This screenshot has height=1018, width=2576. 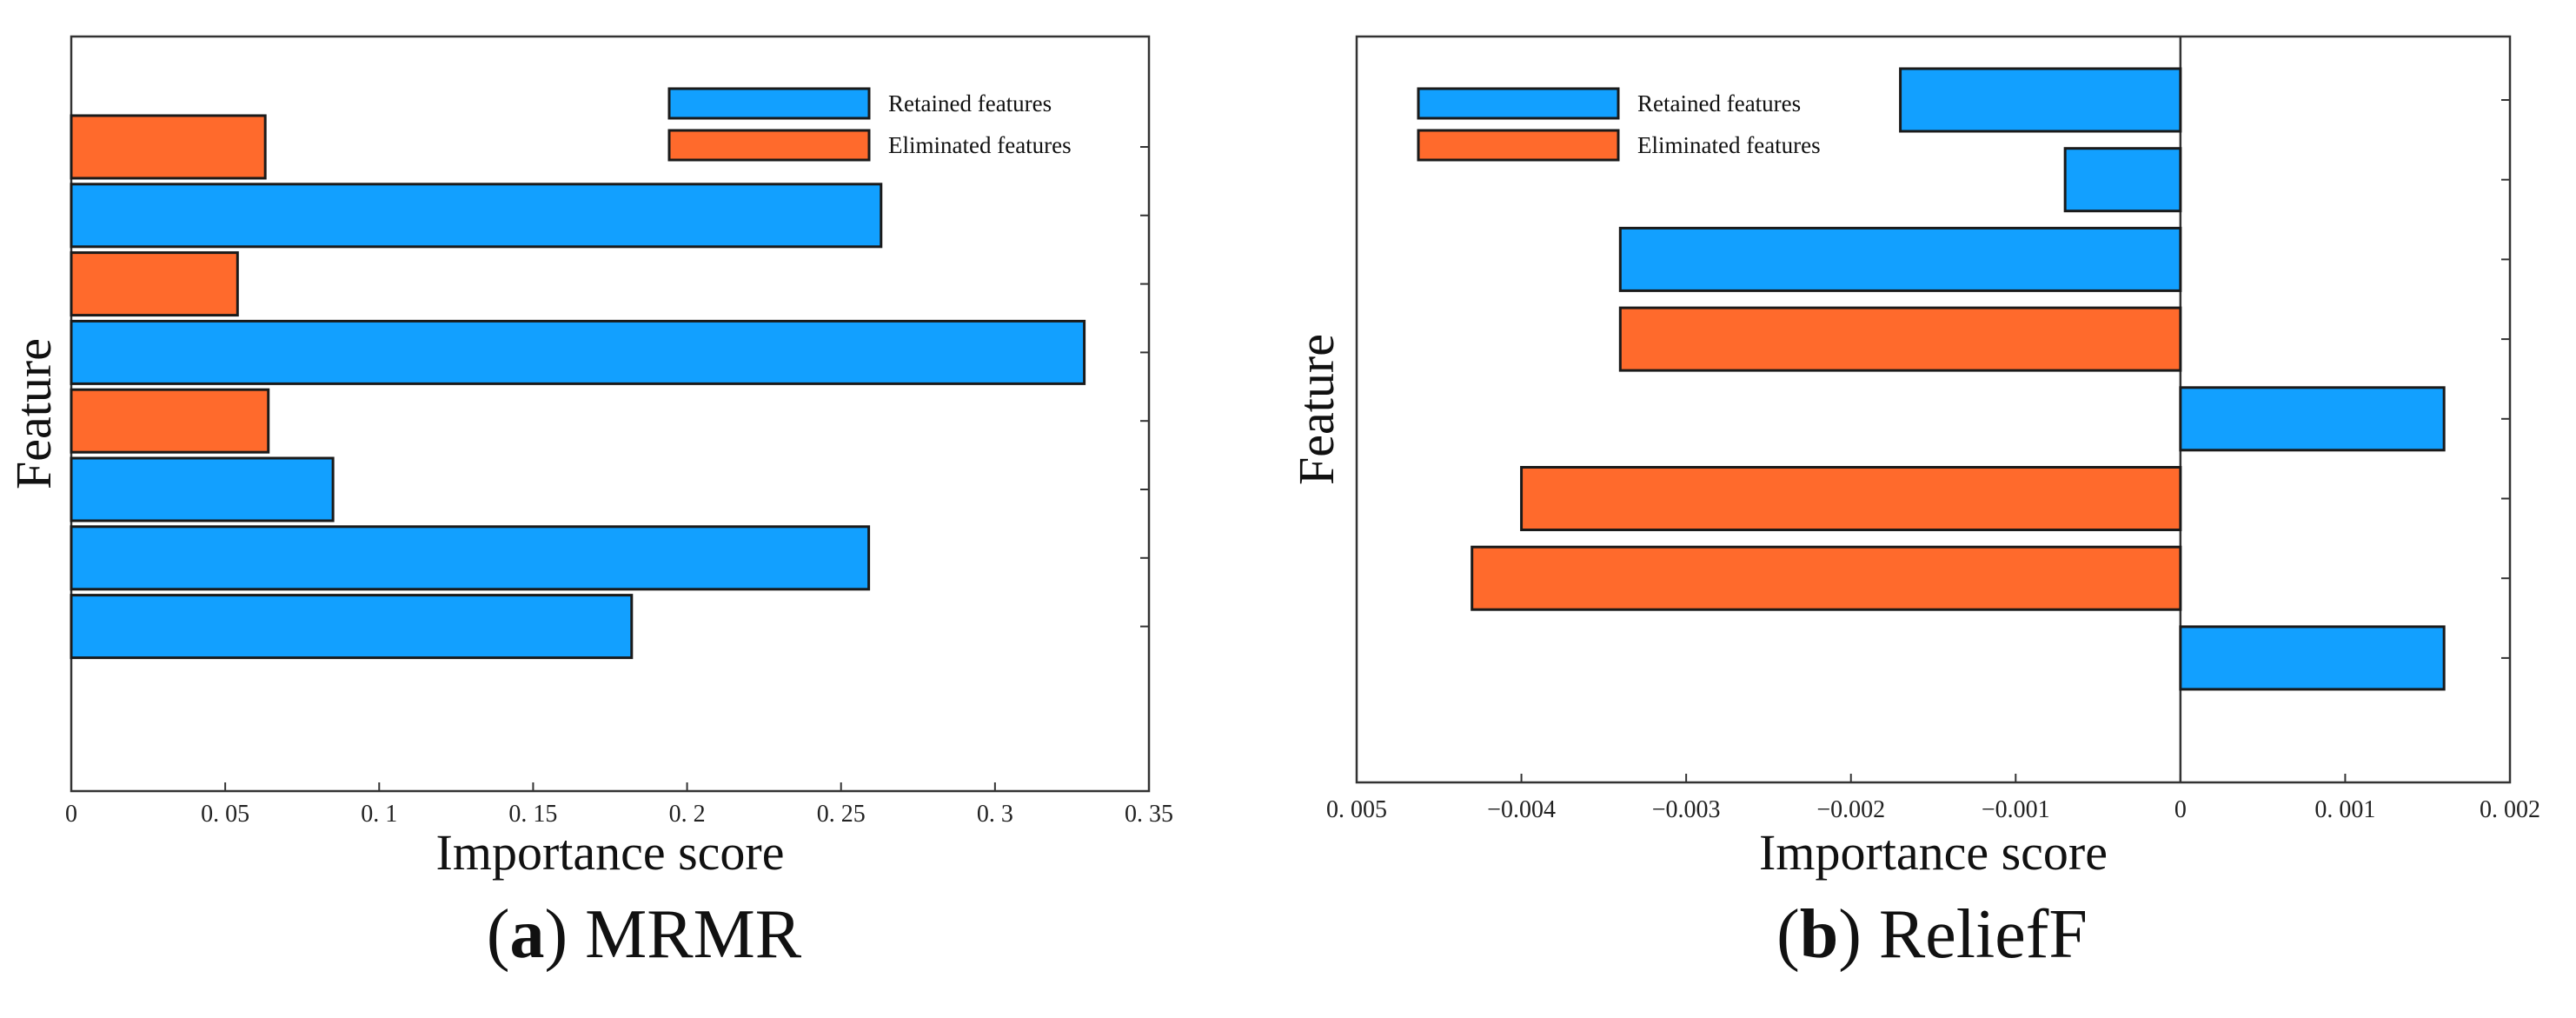 I want to click on caption-text: MRMR, so click(x=685, y=935).